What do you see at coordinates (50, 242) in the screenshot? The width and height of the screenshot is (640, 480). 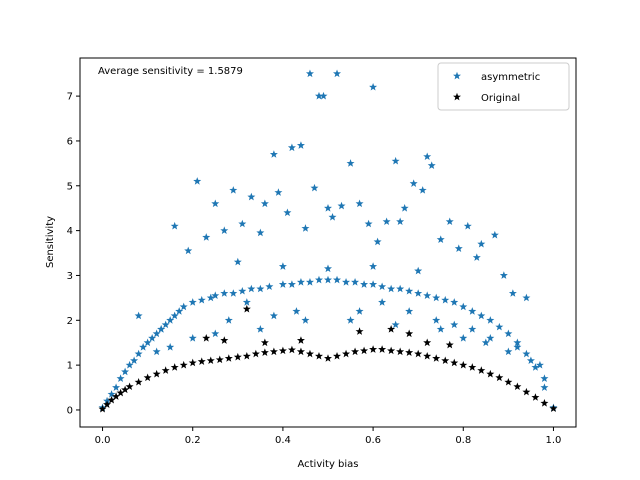 I see `y-axis-label: Sensitivity` at bounding box center [50, 242].